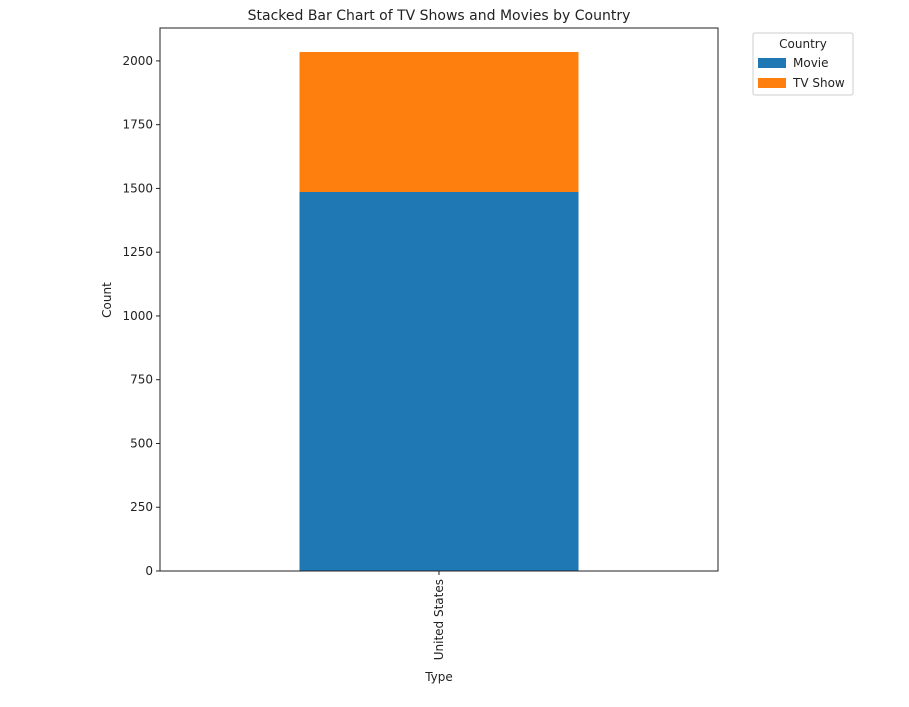 The width and height of the screenshot is (909, 707). I want to click on y-tick-label: 250, so click(141, 507).